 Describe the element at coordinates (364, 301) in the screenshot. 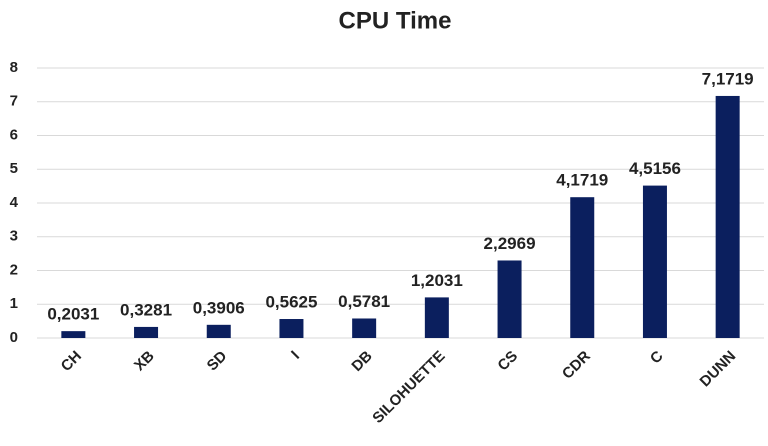

I see `value-label: 0,5781` at that location.